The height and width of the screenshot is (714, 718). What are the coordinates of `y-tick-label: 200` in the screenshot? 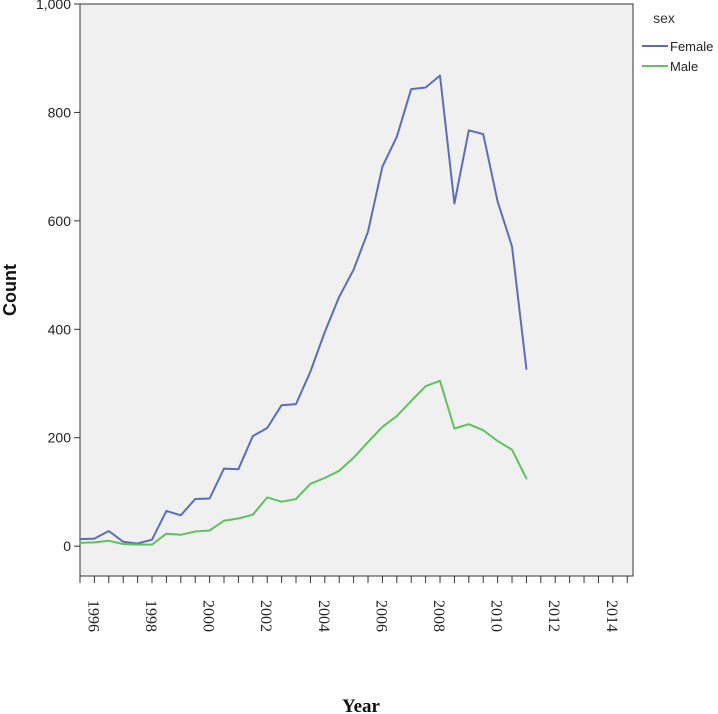 It's located at (60, 438).